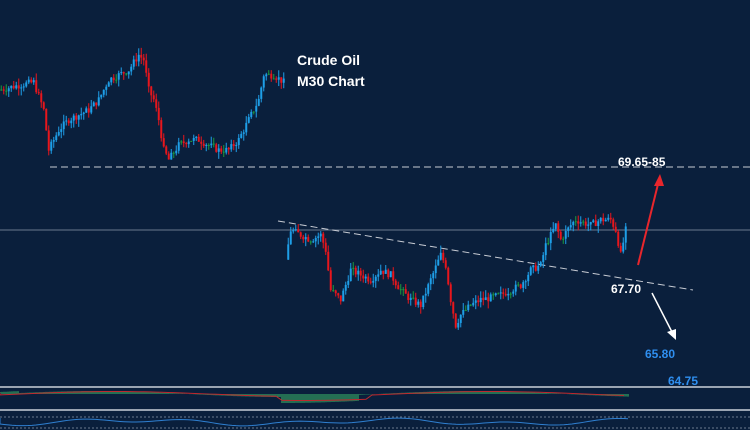  Describe the element at coordinates (671, 334) in the screenshot. I see `arrow-down-icon` at that location.